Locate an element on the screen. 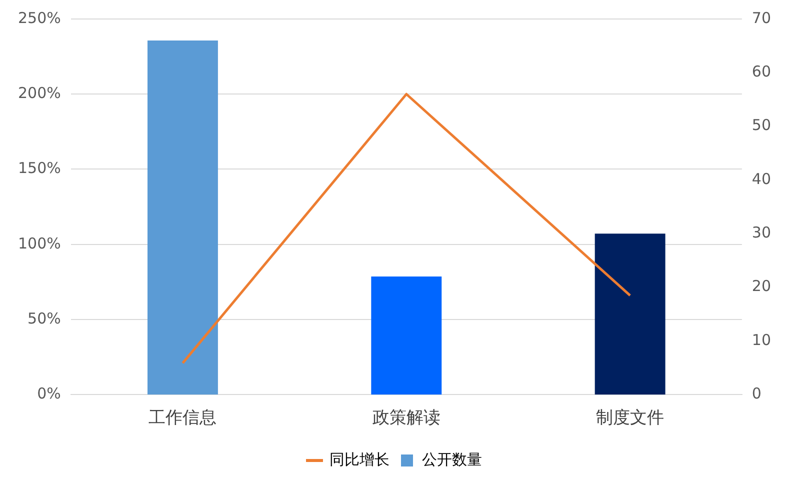 The image size is (791, 488). y2-tick-label: 60 is located at coordinates (762, 71).